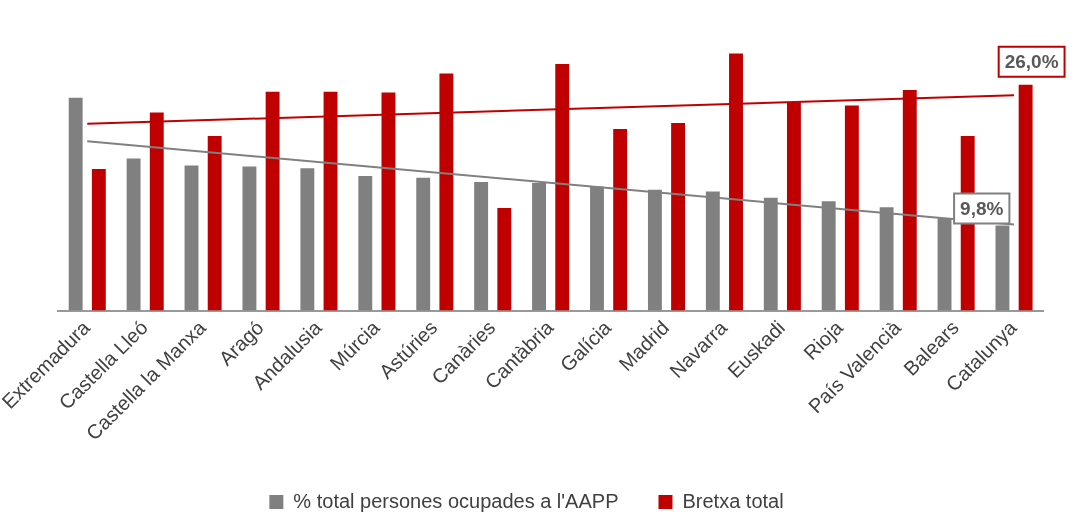  Describe the element at coordinates (733, 500) in the screenshot. I see `legend-label: Bretxa total` at that location.